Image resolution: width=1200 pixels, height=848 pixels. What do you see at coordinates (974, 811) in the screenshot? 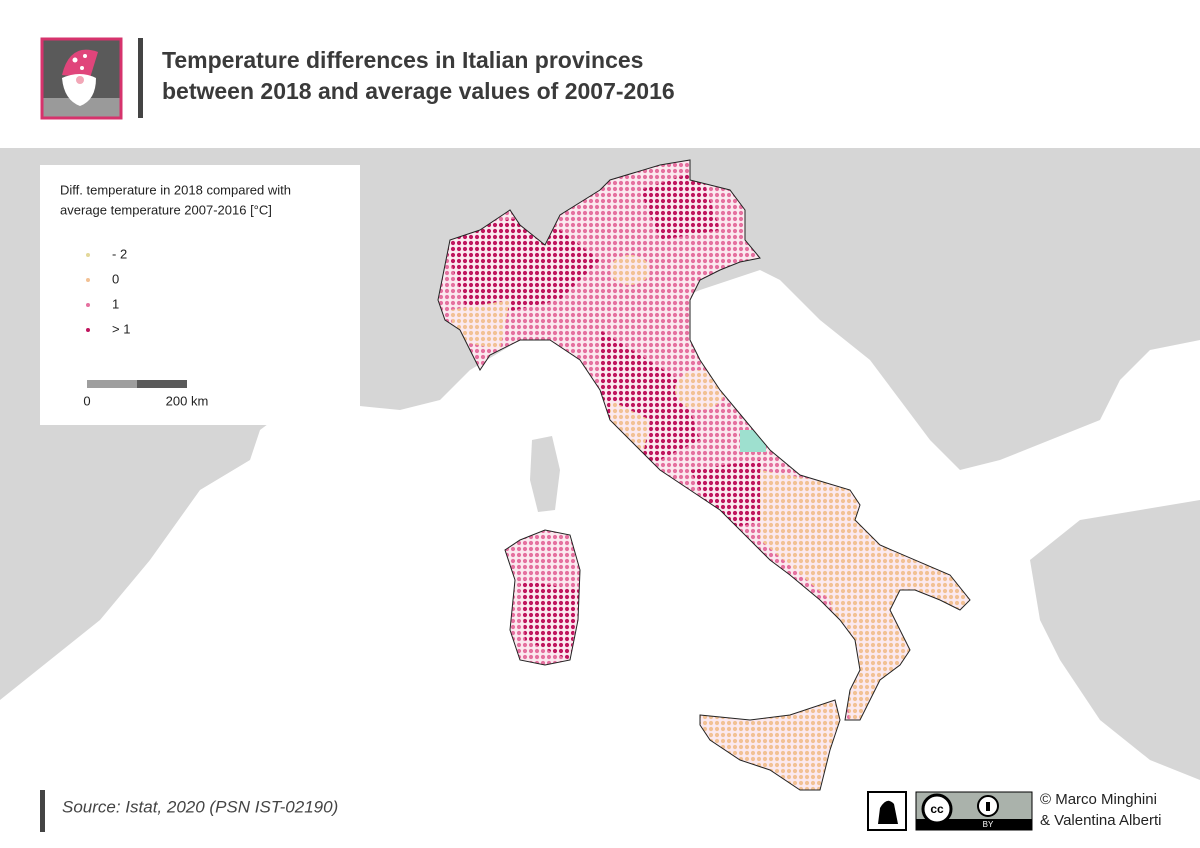
I see `cc-badge: cc` at bounding box center [974, 811].